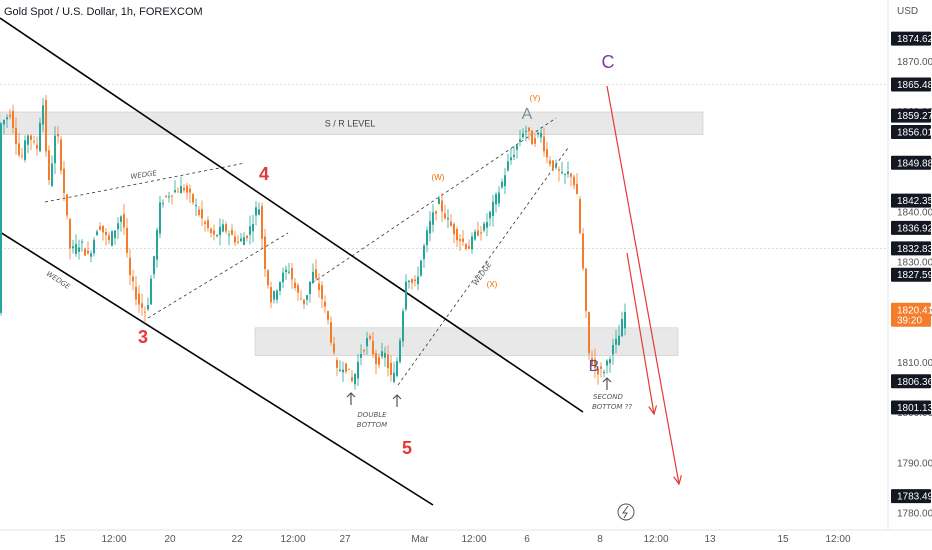  I want to click on price-label-text: 1836.92, so click(914, 228).